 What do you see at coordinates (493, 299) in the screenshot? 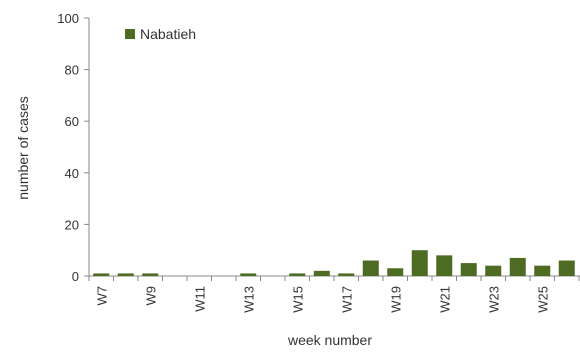
I see `x-tick-label: W23` at bounding box center [493, 299].